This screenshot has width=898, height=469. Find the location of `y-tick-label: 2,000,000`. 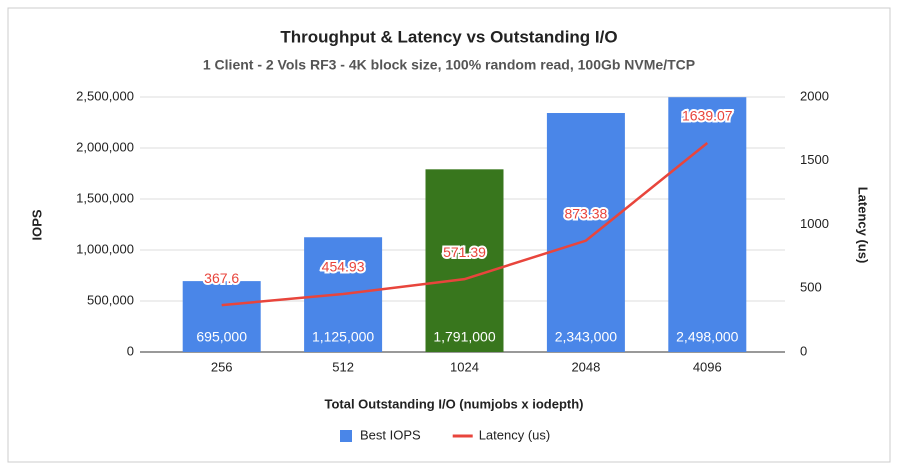

y-tick-label: 2,000,000 is located at coordinates (105, 146).